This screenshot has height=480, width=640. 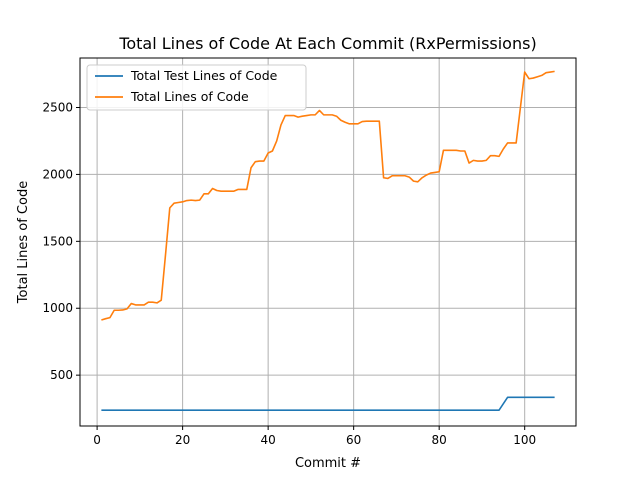 What do you see at coordinates (57, 174) in the screenshot?
I see `y-tick-label: 2000` at bounding box center [57, 174].